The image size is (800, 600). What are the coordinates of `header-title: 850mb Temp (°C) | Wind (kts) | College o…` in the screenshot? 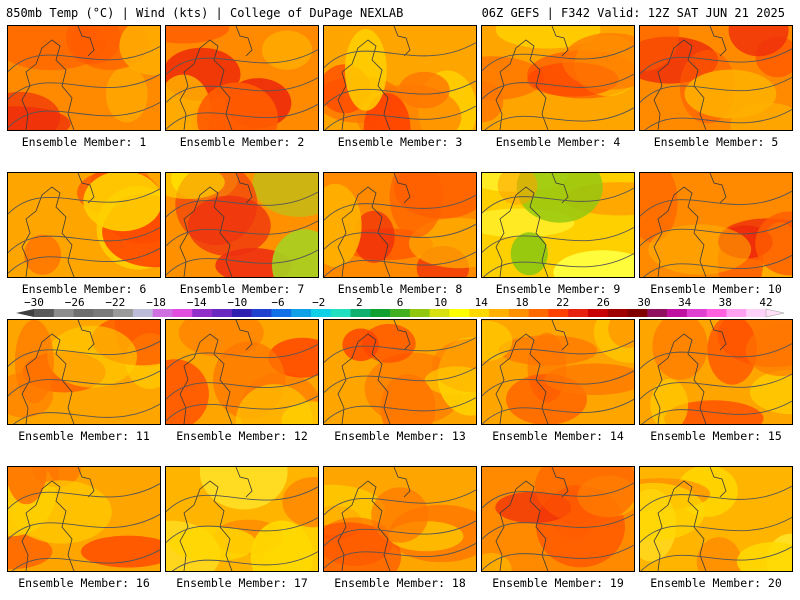 It's located at (205, 13).